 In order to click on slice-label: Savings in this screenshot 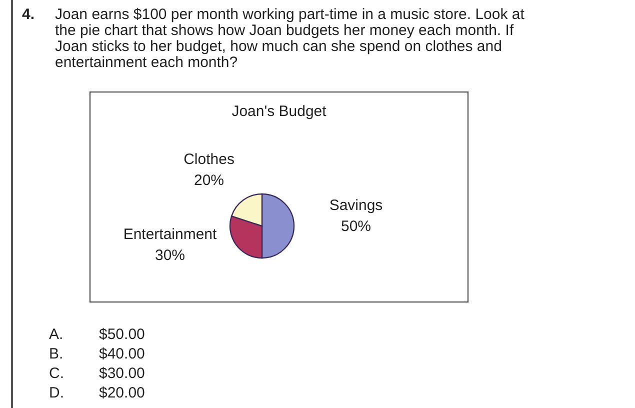, I will do `click(356, 205)`.